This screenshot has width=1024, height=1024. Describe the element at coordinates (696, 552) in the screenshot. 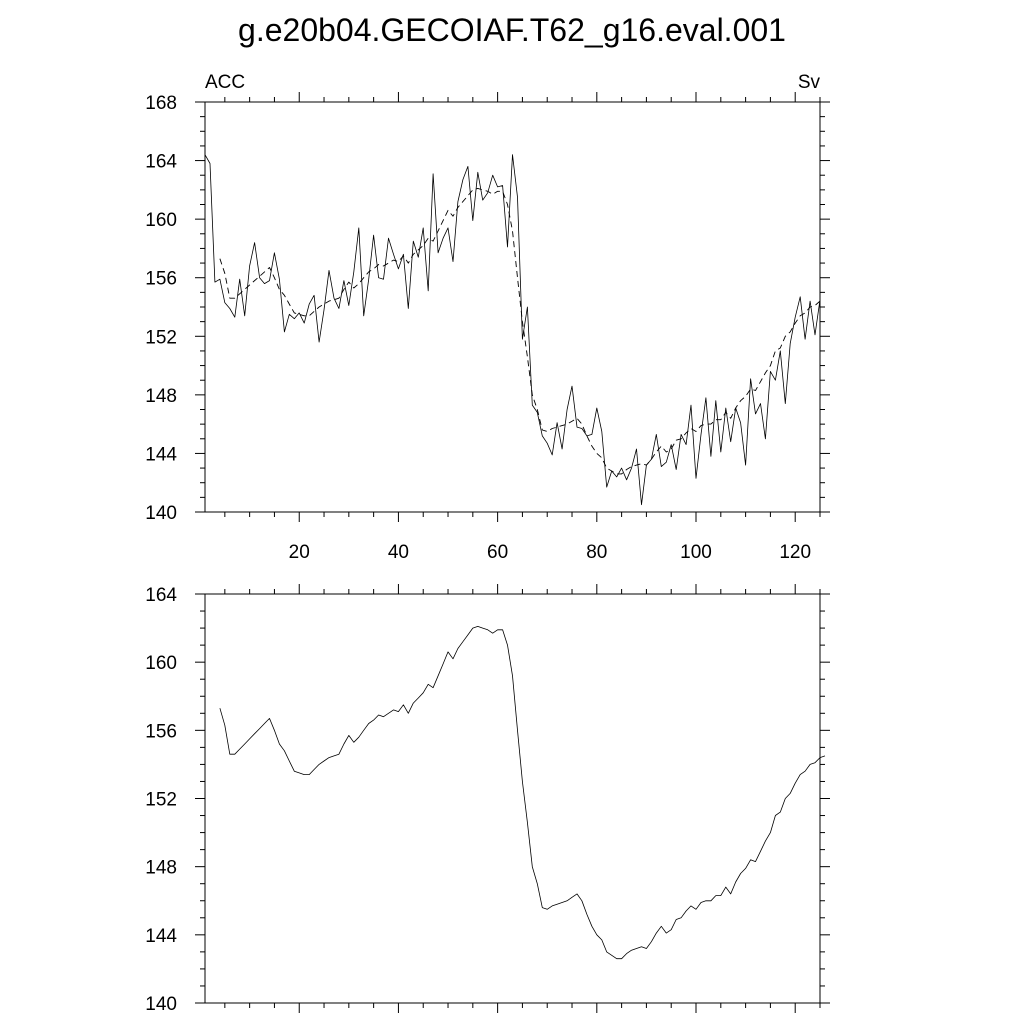

I see `x-tick-label: 100` at that location.